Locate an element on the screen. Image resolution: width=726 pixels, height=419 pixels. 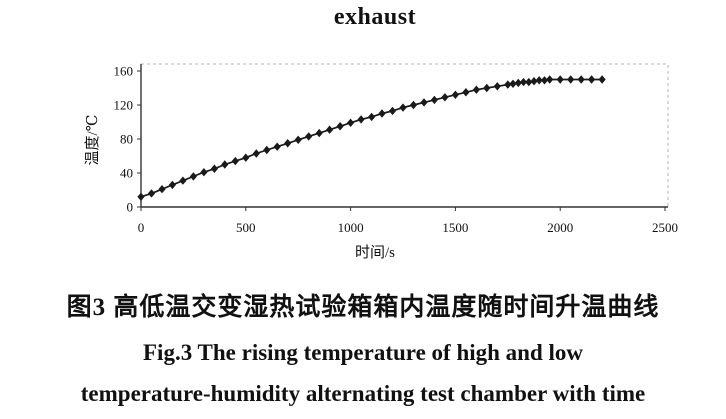
y-tick-label: 40 is located at coordinates (126, 173).